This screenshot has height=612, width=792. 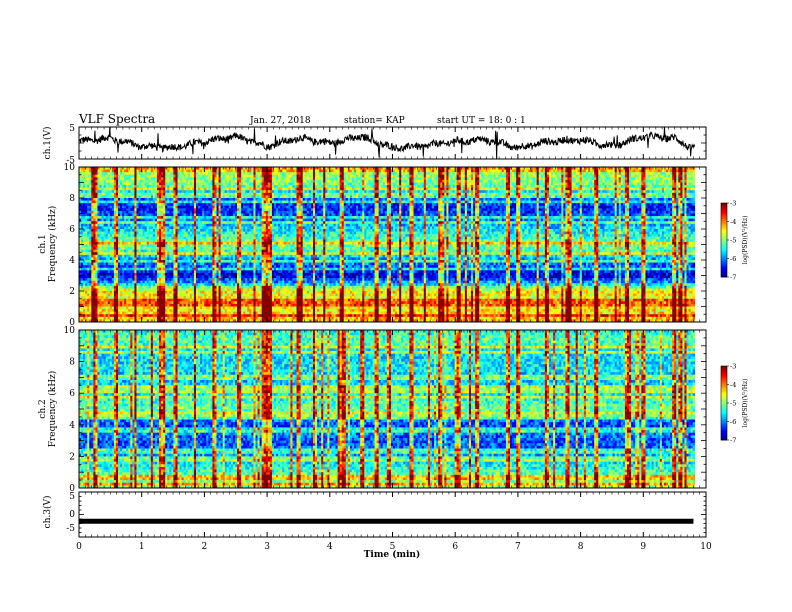 I want to click on ch1-ylabel: ch.1(V), so click(x=47, y=143).